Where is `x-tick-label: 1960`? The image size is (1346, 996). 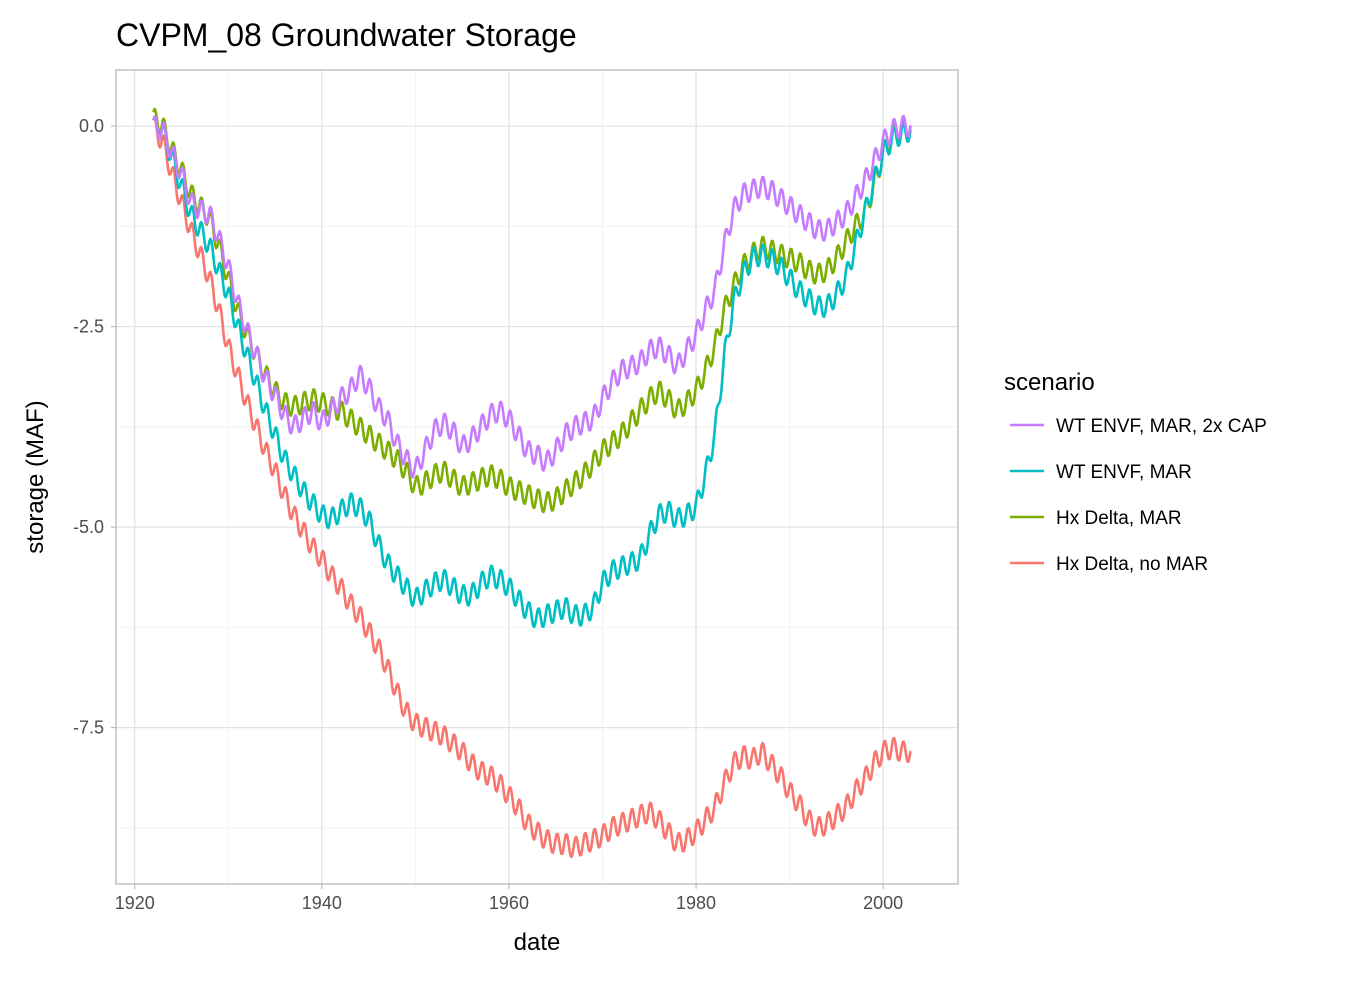
x-tick-label: 1960 is located at coordinates (509, 903).